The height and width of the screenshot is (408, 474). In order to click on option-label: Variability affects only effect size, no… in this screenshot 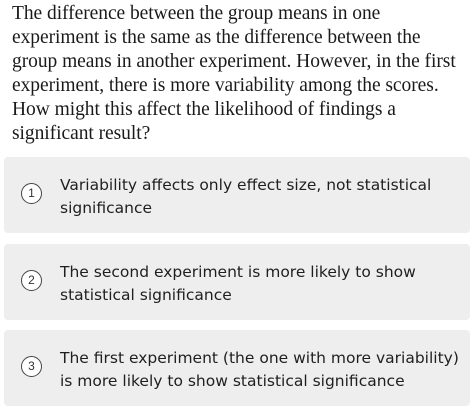, I will do `click(246, 196)`.